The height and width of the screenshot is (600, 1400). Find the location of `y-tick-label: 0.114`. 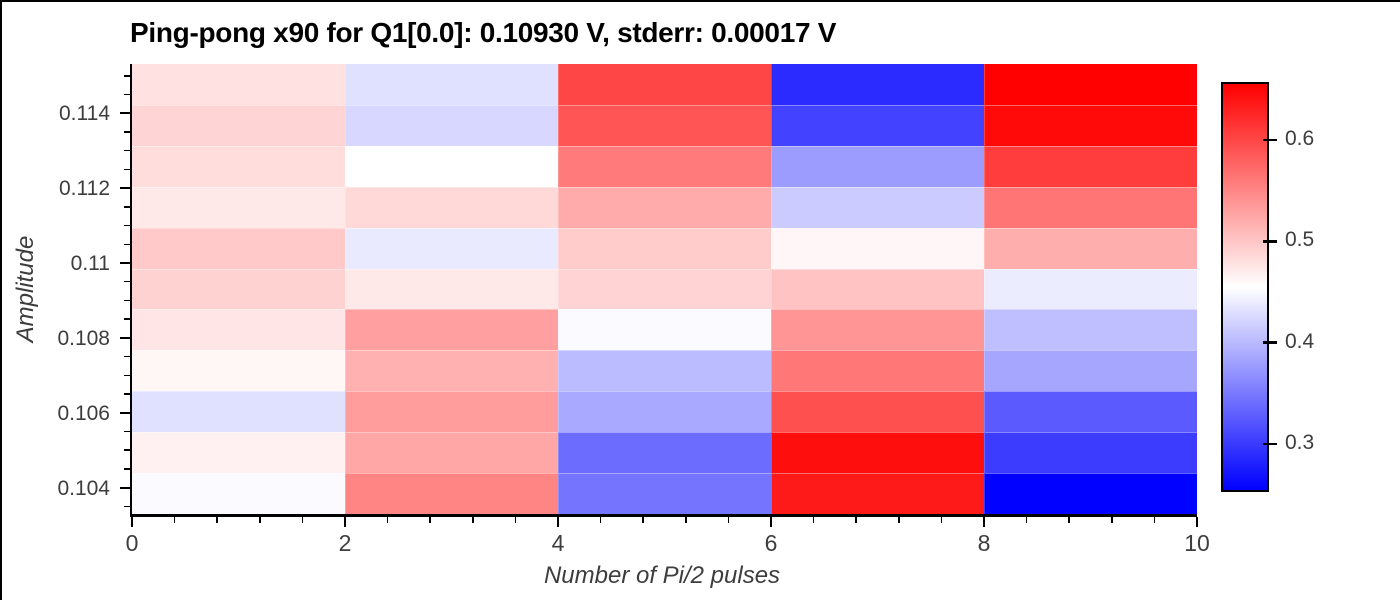

y-tick-label: 0.114 is located at coordinates (84, 114).